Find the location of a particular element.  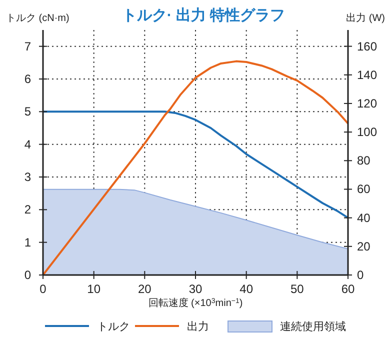

legend-label: トルク is located at coordinates (113, 327).